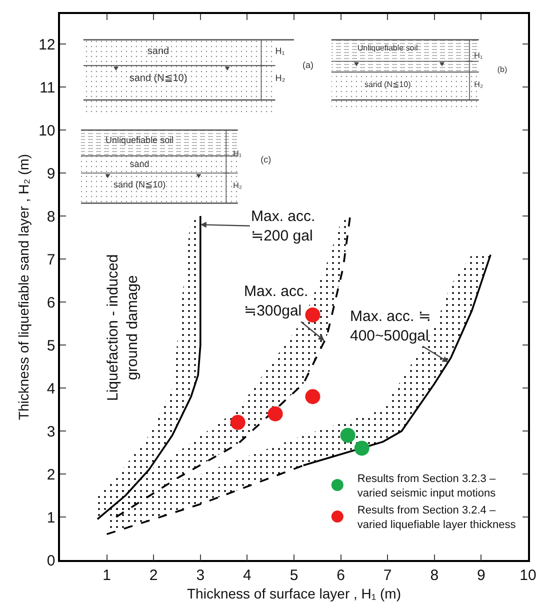 This screenshot has height=612, width=542. I want to click on x-tick-label: 4, so click(247, 575).